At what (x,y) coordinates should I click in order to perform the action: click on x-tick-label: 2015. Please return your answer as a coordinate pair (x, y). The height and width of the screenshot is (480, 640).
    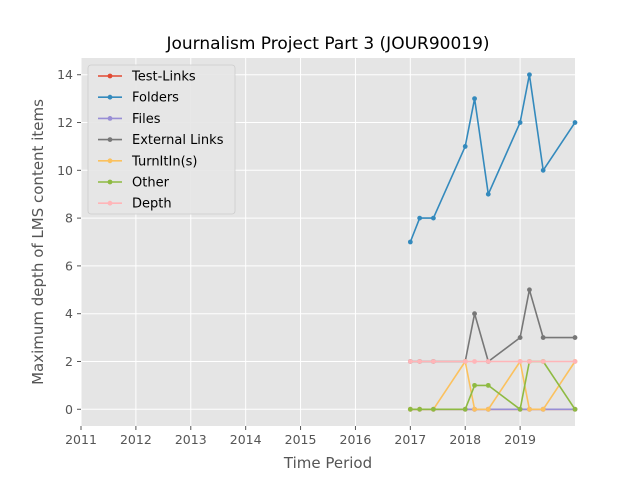
    Looking at the image, I should click on (301, 439).